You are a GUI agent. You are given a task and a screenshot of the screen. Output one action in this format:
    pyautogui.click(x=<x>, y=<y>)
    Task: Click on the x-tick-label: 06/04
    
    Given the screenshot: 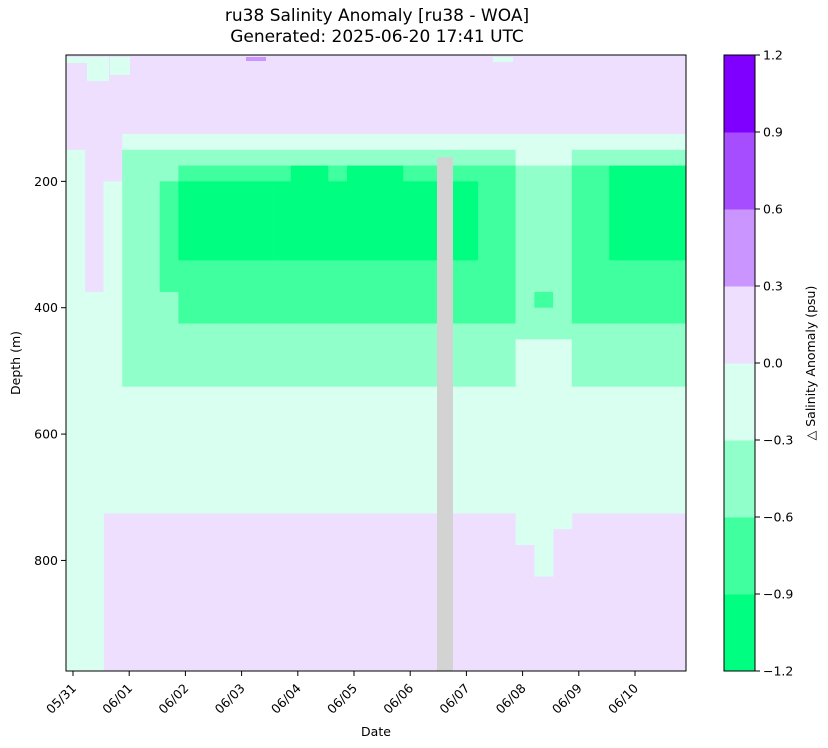 What is the action you would take?
    pyautogui.click(x=286, y=698)
    